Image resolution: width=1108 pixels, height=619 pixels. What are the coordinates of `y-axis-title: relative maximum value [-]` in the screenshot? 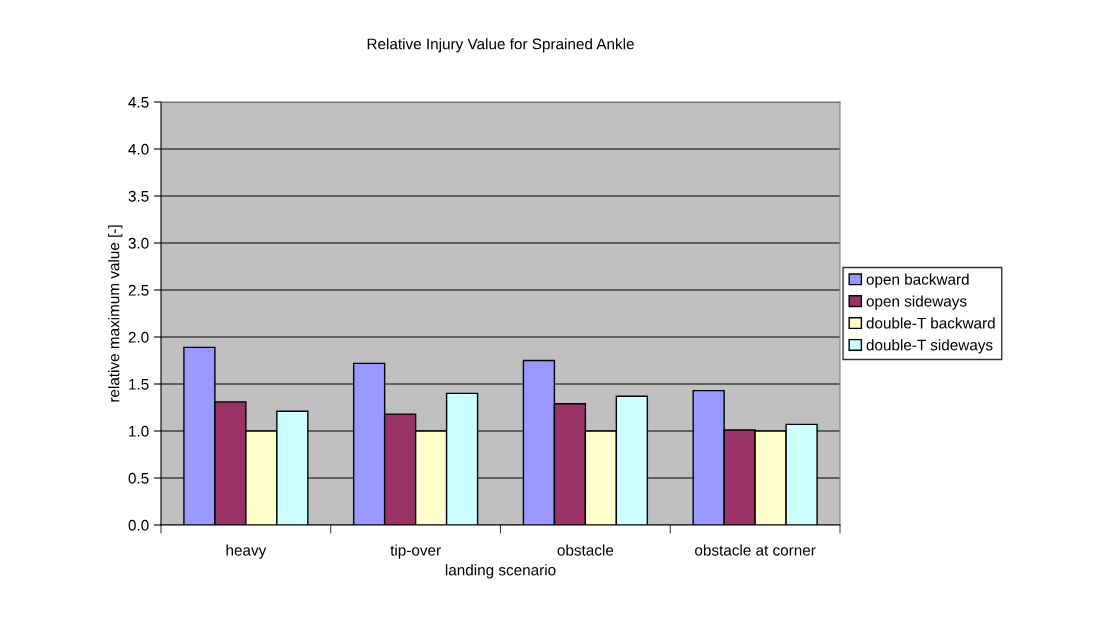 It's located at (115, 313).